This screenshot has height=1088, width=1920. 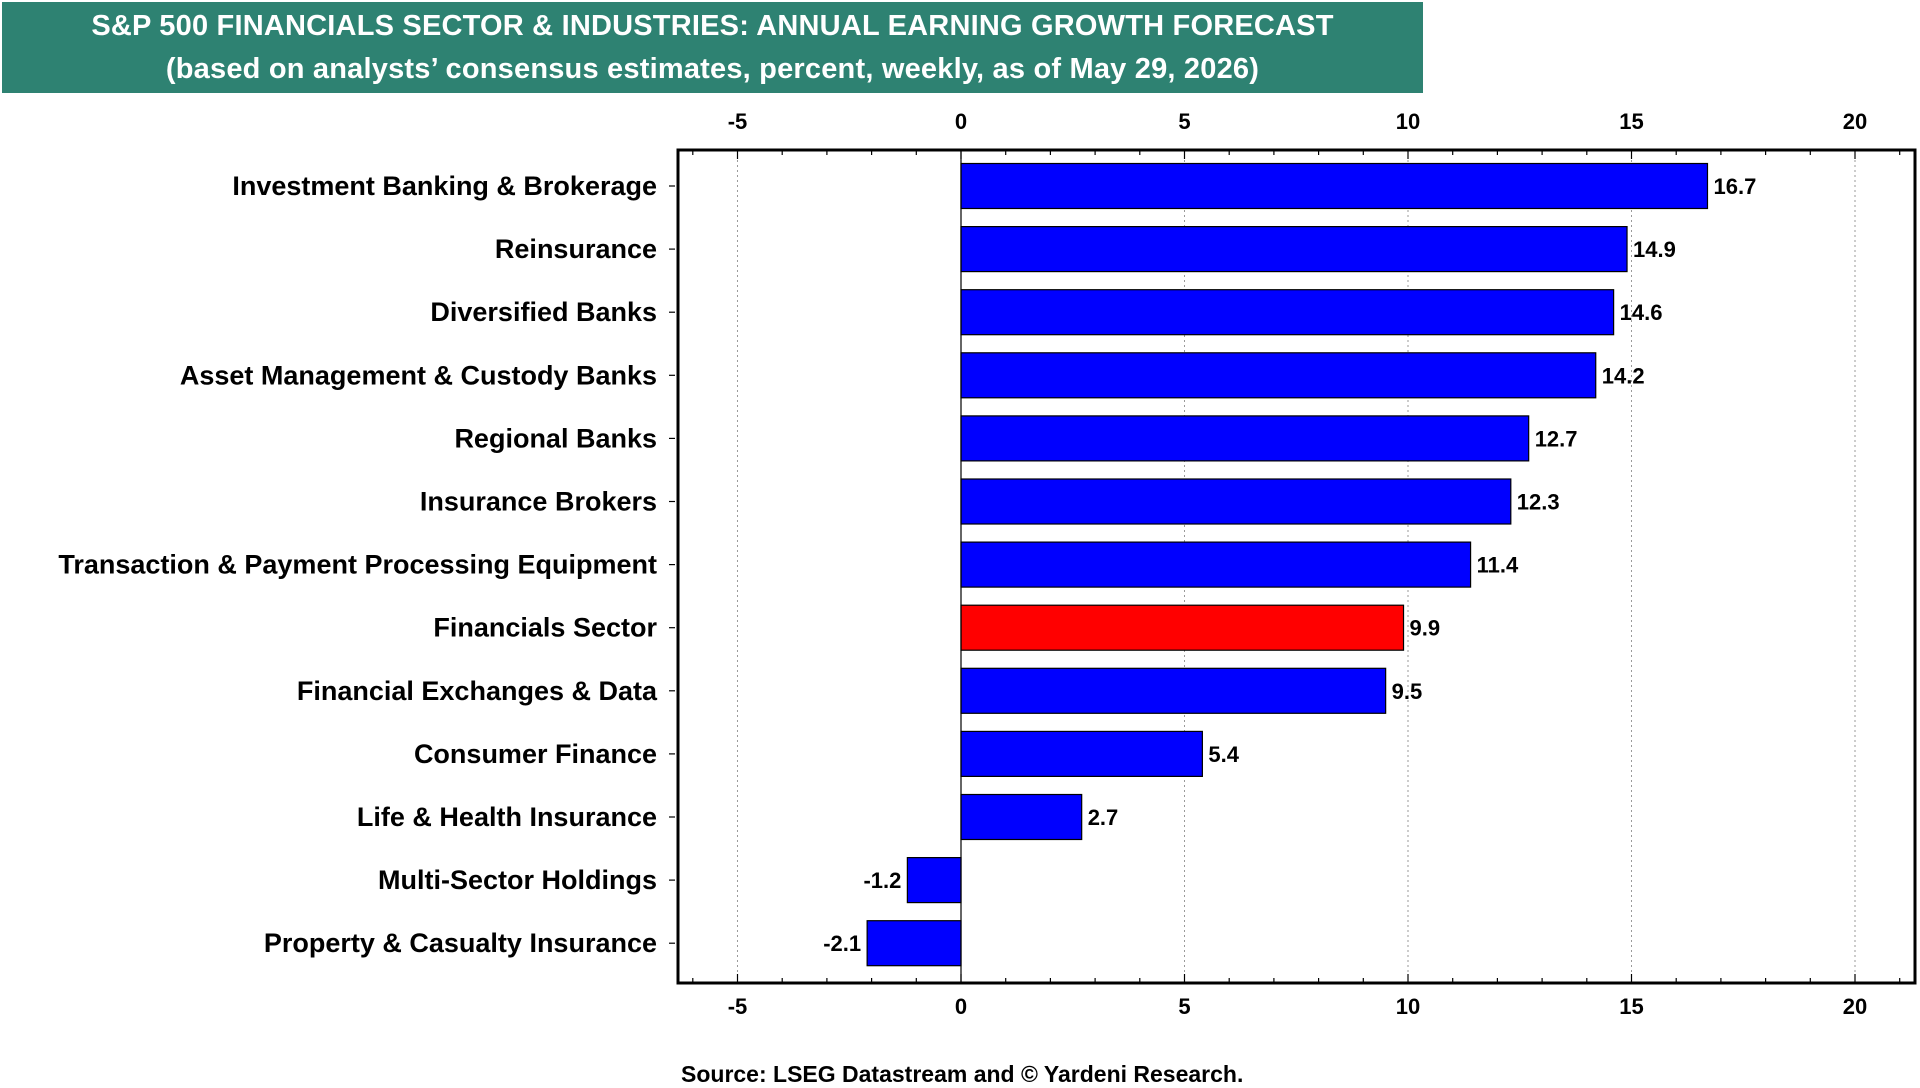 I want to click on x-tick-label-bottom: 20, so click(x=1855, y=1006).